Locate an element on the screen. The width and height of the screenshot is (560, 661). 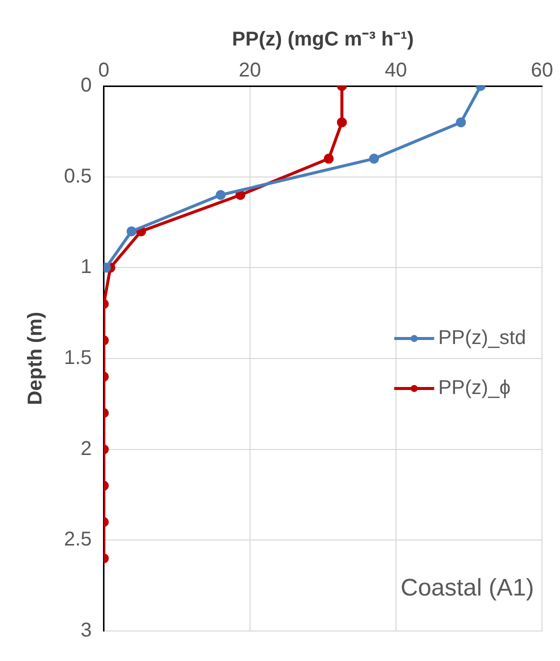
y-tick-label: 3 is located at coordinates (86, 631).